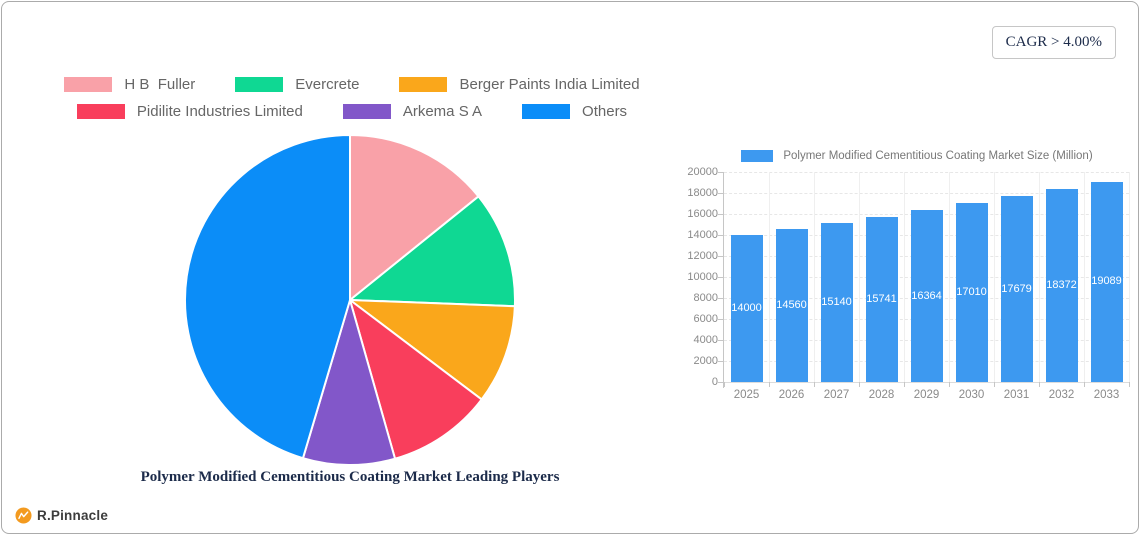 The width and height of the screenshot is (1140, 536). I want to click on pie-slice-h-b-fuller, so click(414, 217).